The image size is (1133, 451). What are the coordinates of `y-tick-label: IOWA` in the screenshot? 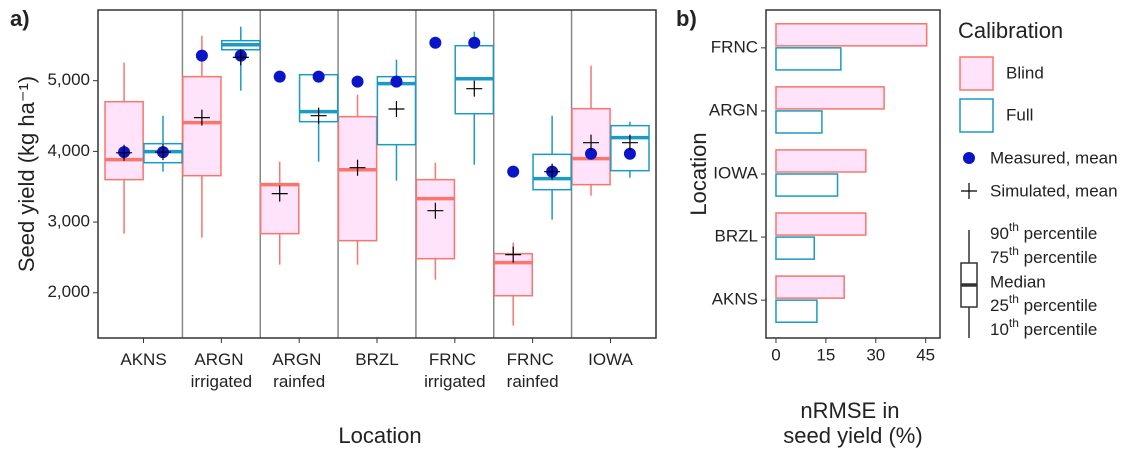 It's located at (735, 172).